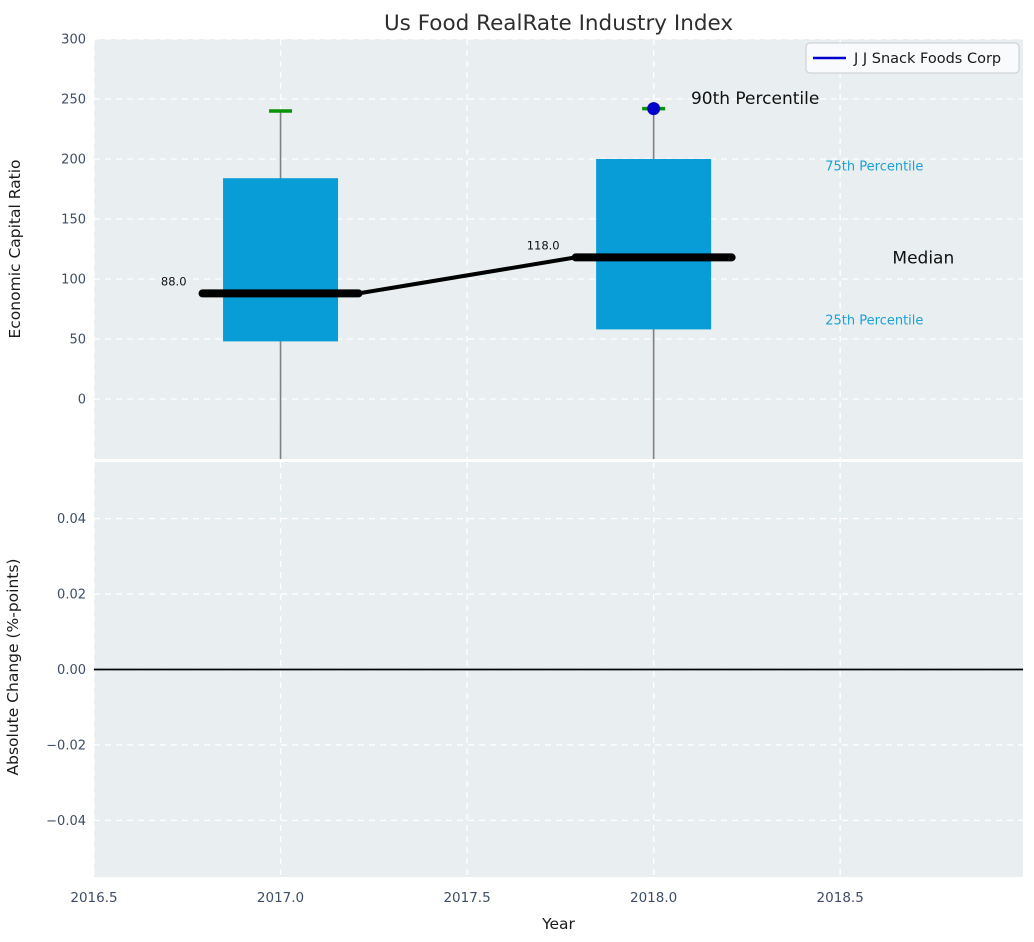  What do you see at coordinates (77, 340) in the screenshot?
I see `ytick-top-50: 50` at bounding box center [77, 340].